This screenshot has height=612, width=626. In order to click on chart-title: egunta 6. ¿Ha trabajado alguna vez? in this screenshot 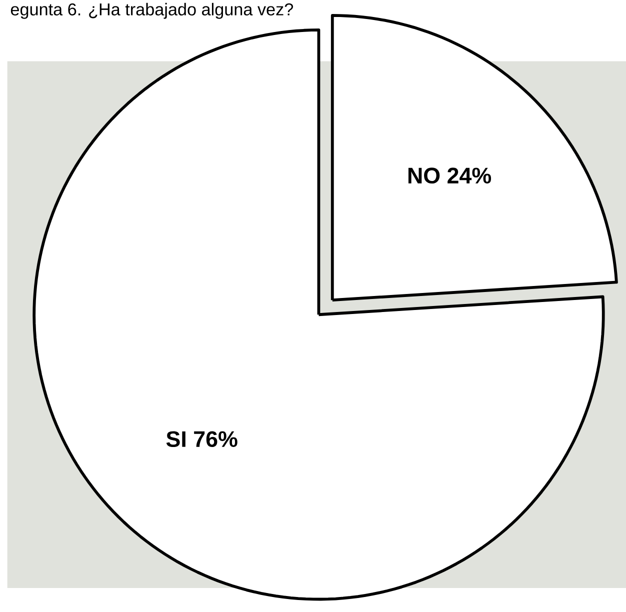, I will do `click(152, 11)`.